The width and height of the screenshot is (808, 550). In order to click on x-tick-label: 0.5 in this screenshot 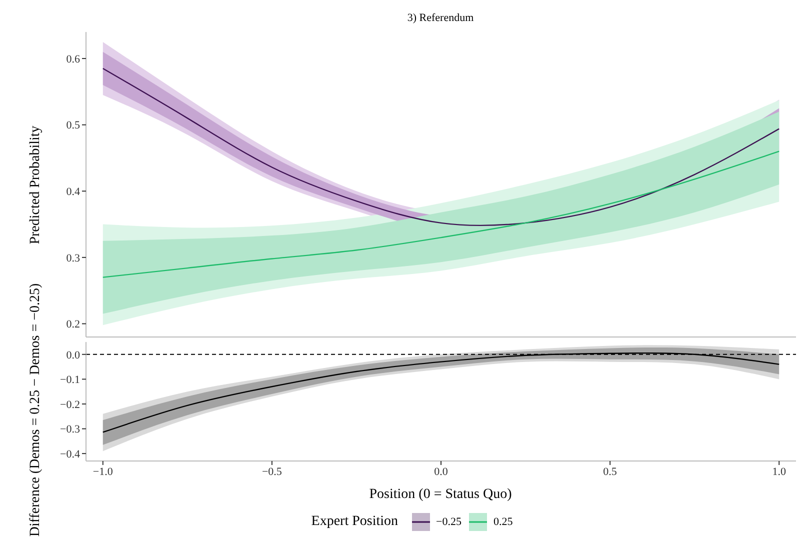, I will do `click(610, 472)`.